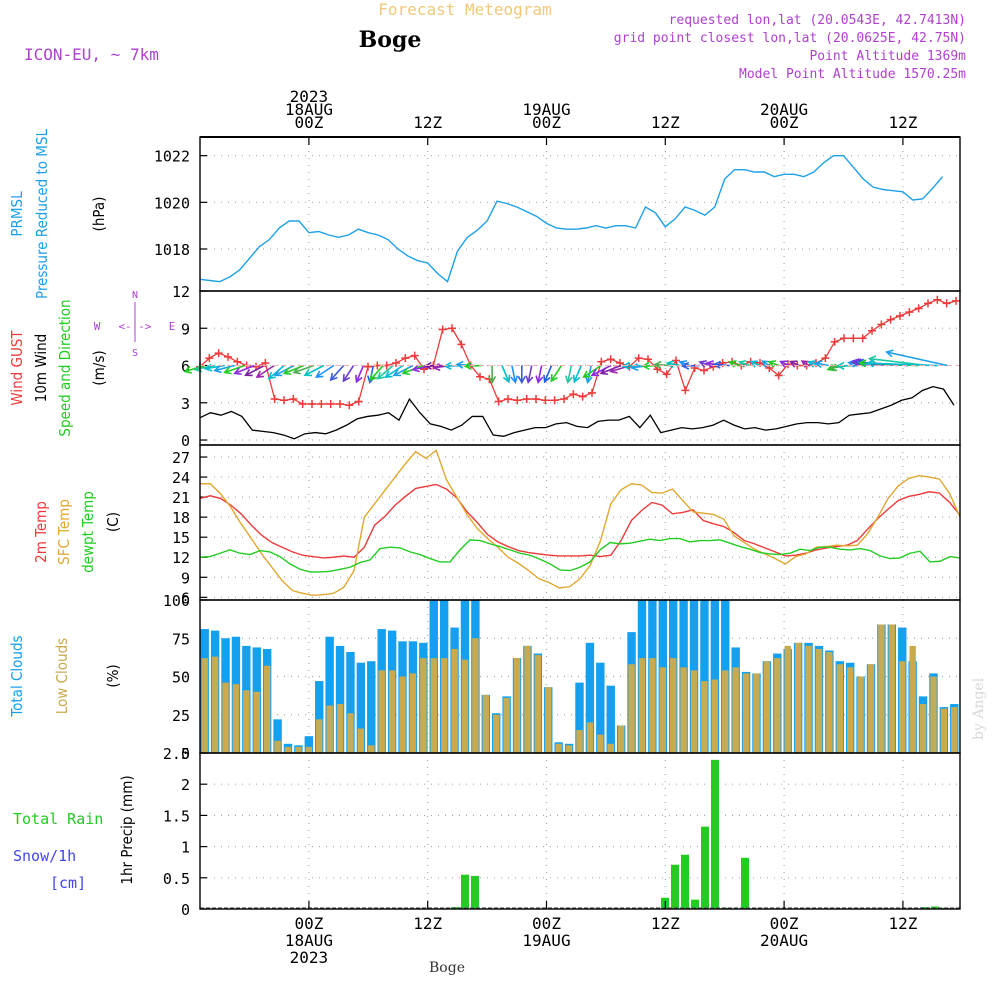 The height and width of the screenshot is (1000, 1000). What do you see at coordinates (447, 968) in the screenshot?
I see `footer-location: Boge` at bounding box center [447, 968].